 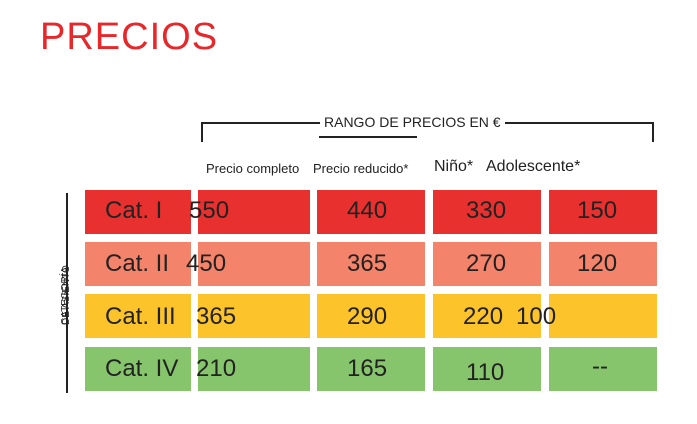 What do you see at coordinates (253, 168) in the screenshot?
I see `column-header-full: Precio completo` at bounding box center [253, 168].